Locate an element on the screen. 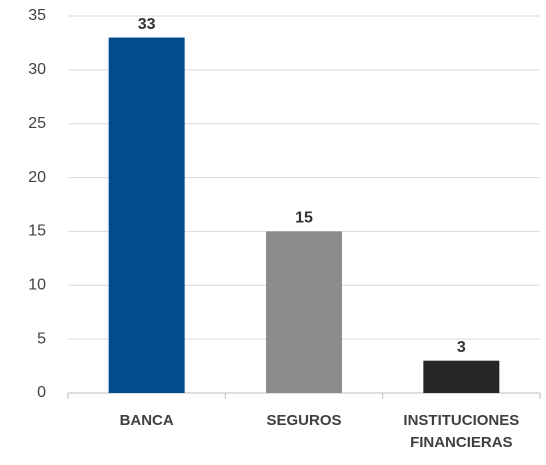 The image size is (546, 465). x-tick-label-box: SEGUROS is located at coordinates (304, 420).